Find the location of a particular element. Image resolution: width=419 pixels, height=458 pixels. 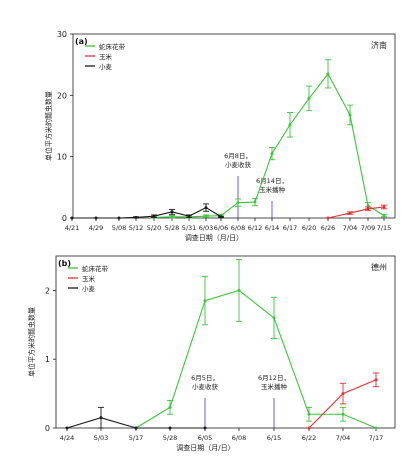

x-tick-label: 5/03 is located at coordinates (101, 438).